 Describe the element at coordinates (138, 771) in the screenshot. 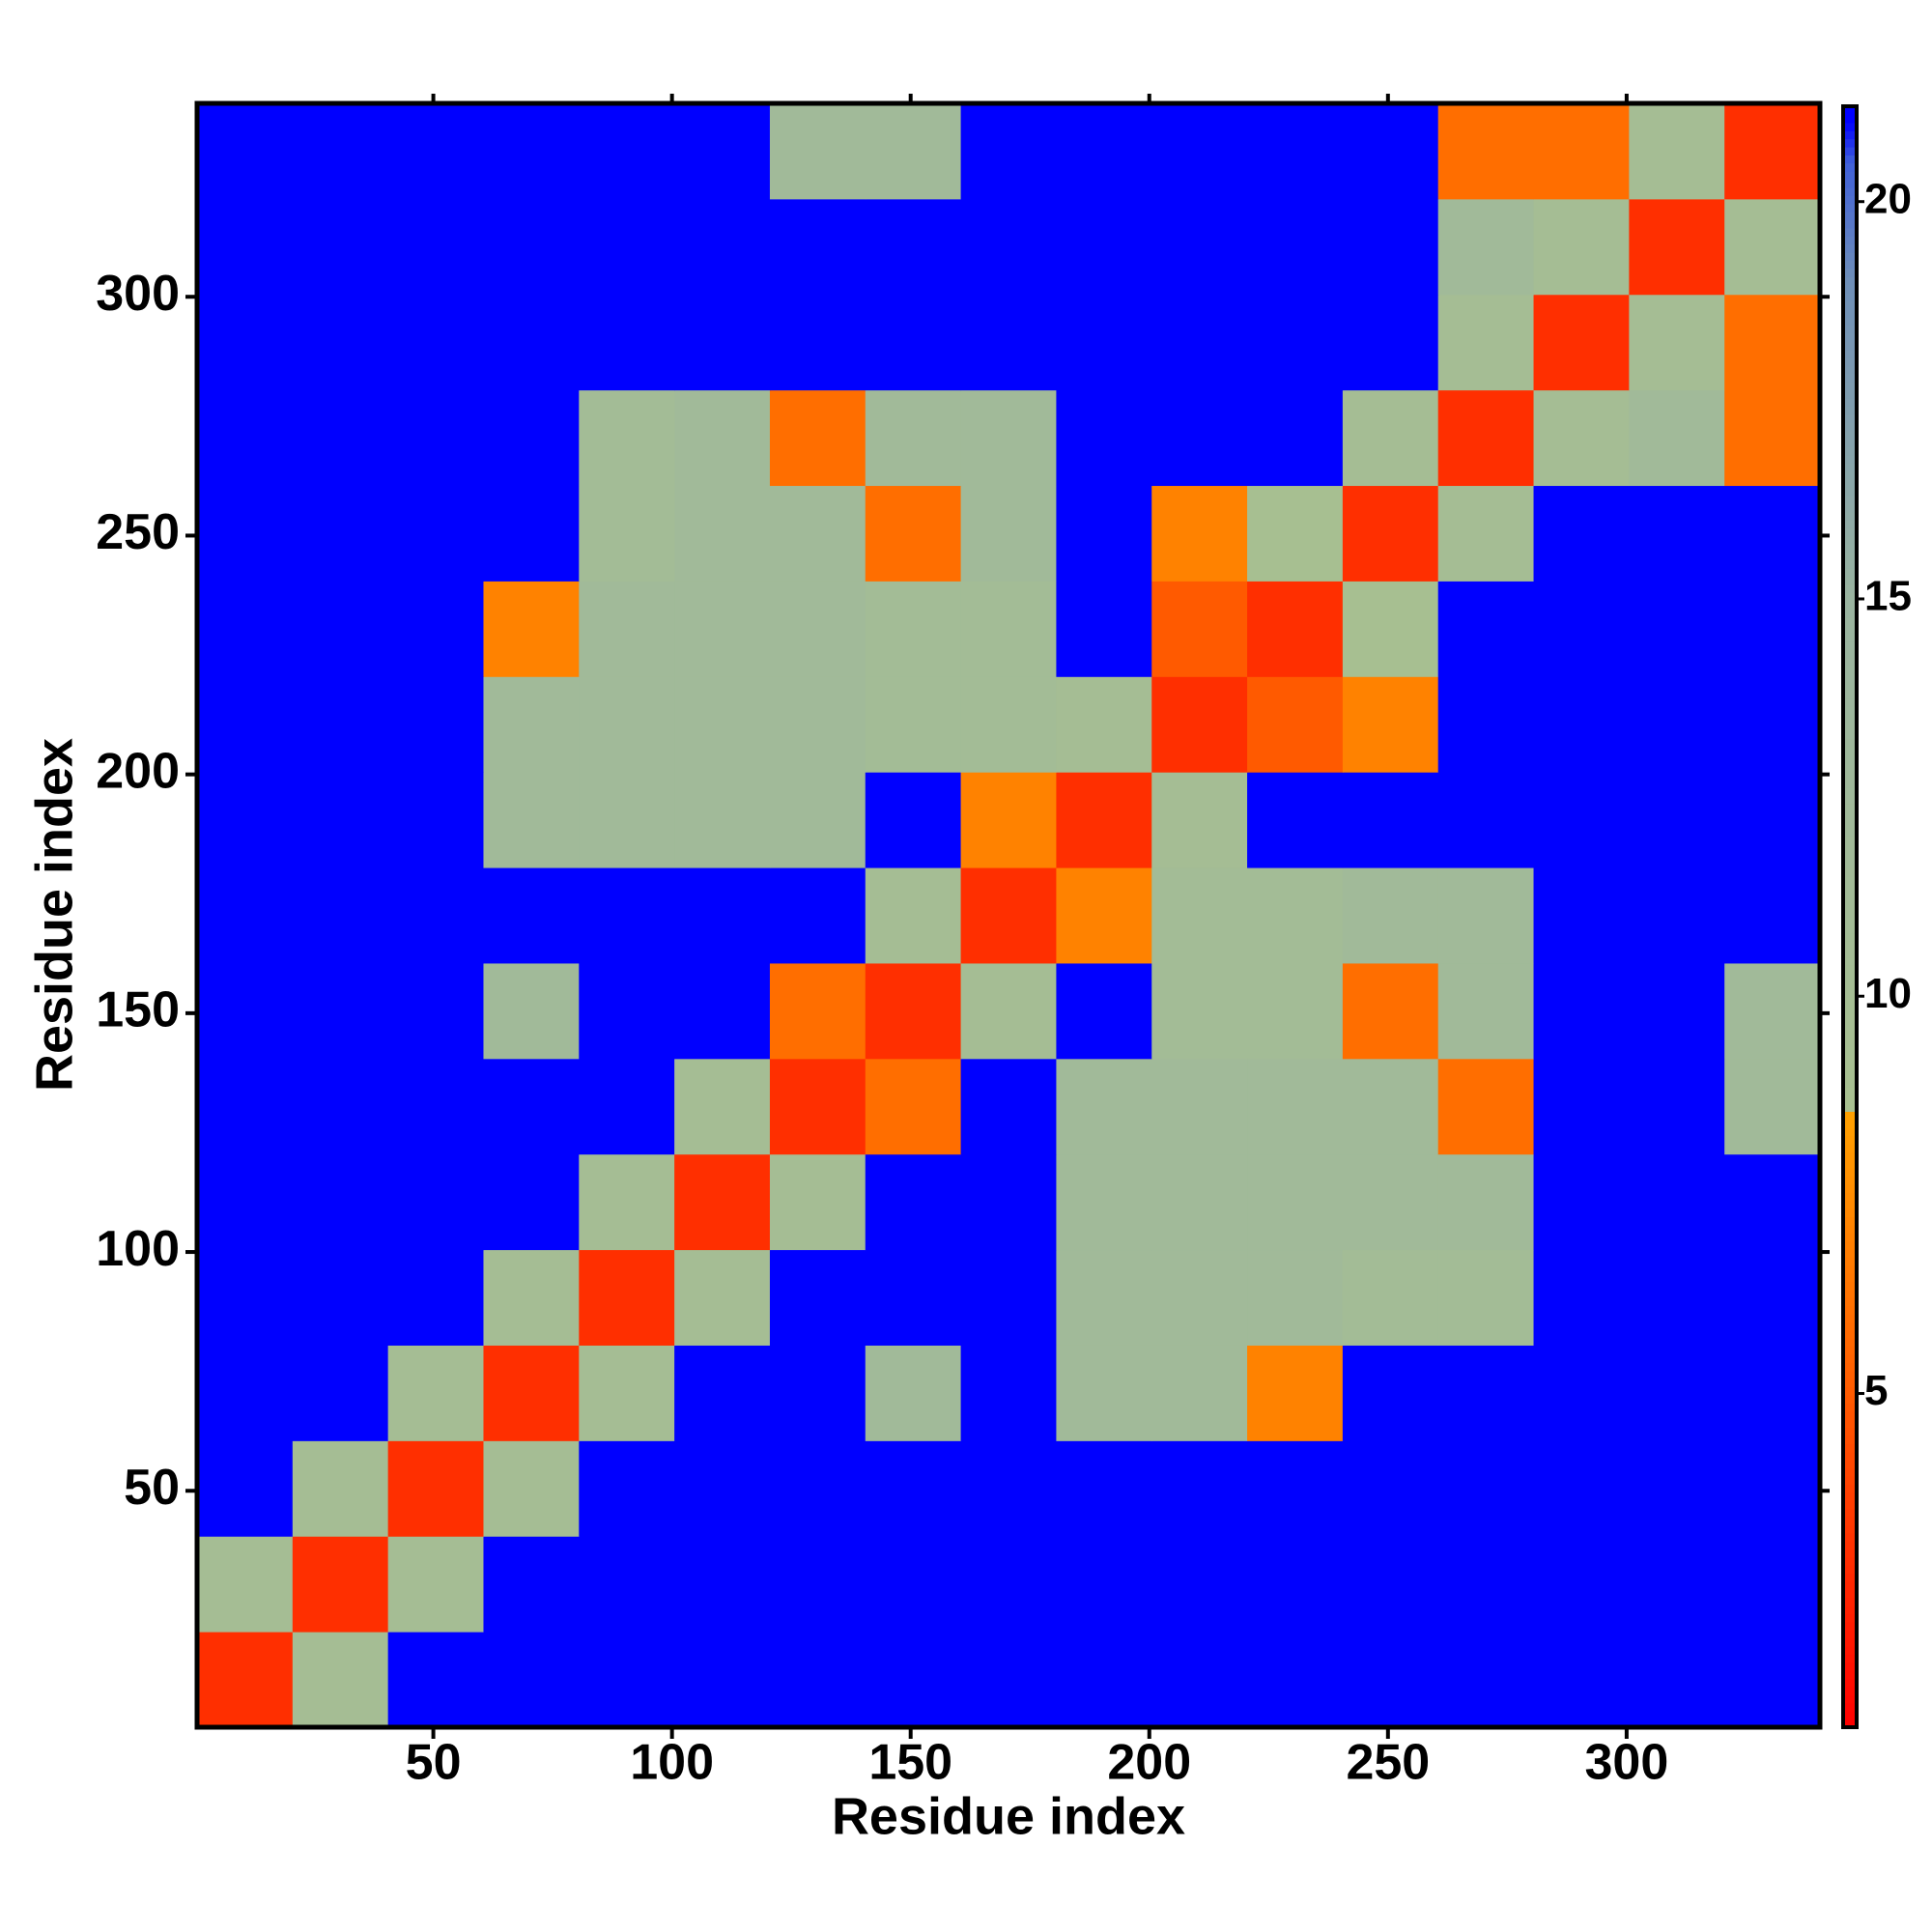

I see `y-tick-label: 200` at that location.